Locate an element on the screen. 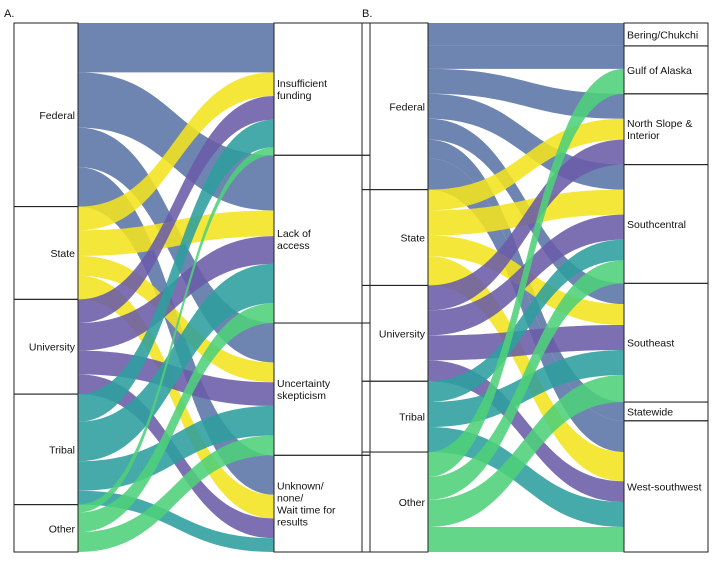 Image resolution: width=727 pixels, height=571 pixels. right-node-label-line: Gulf of Alaska is located at coordinates (659, 71).